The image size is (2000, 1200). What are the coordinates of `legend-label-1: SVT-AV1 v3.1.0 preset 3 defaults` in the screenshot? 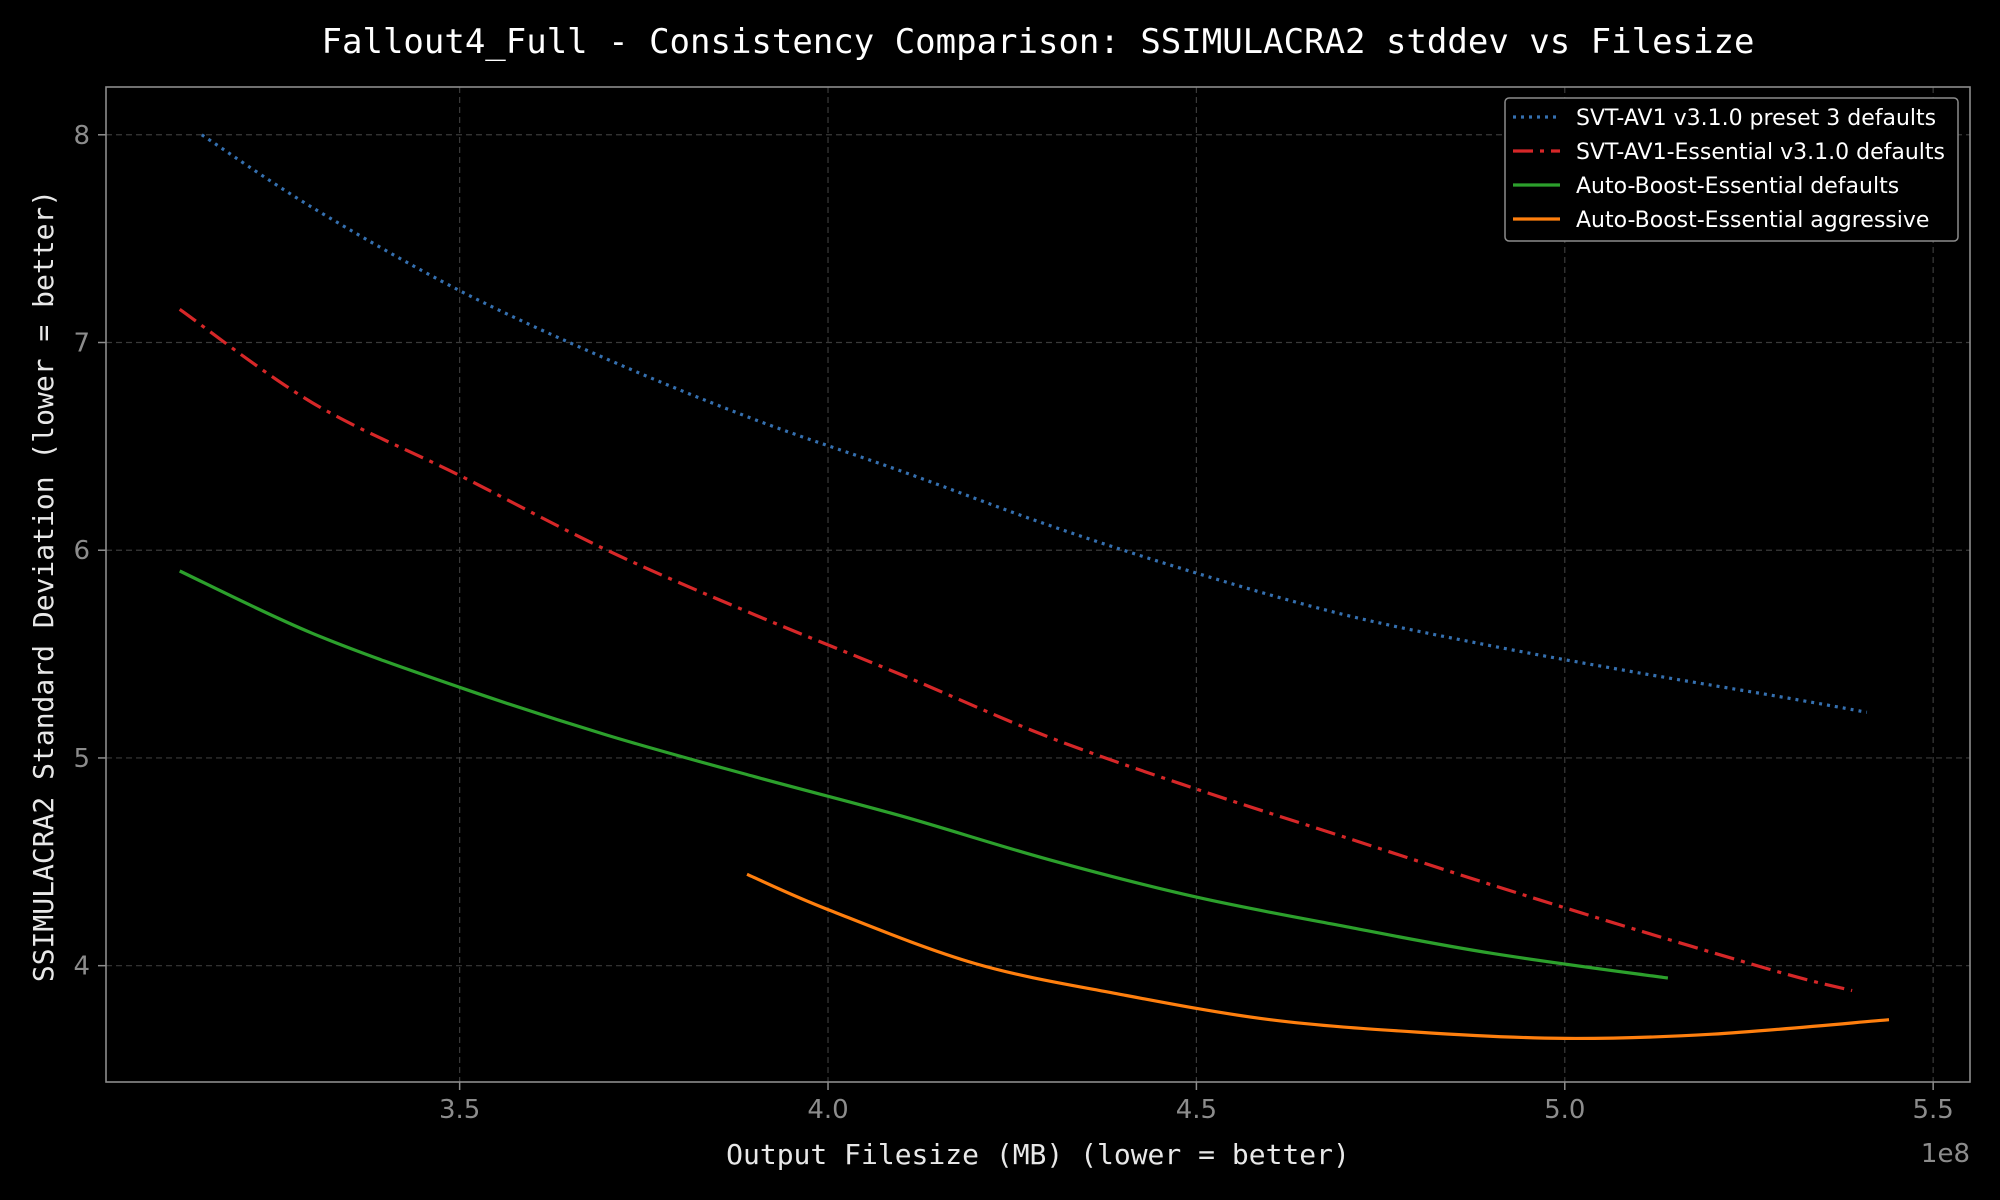 It's located at (1756, 118).